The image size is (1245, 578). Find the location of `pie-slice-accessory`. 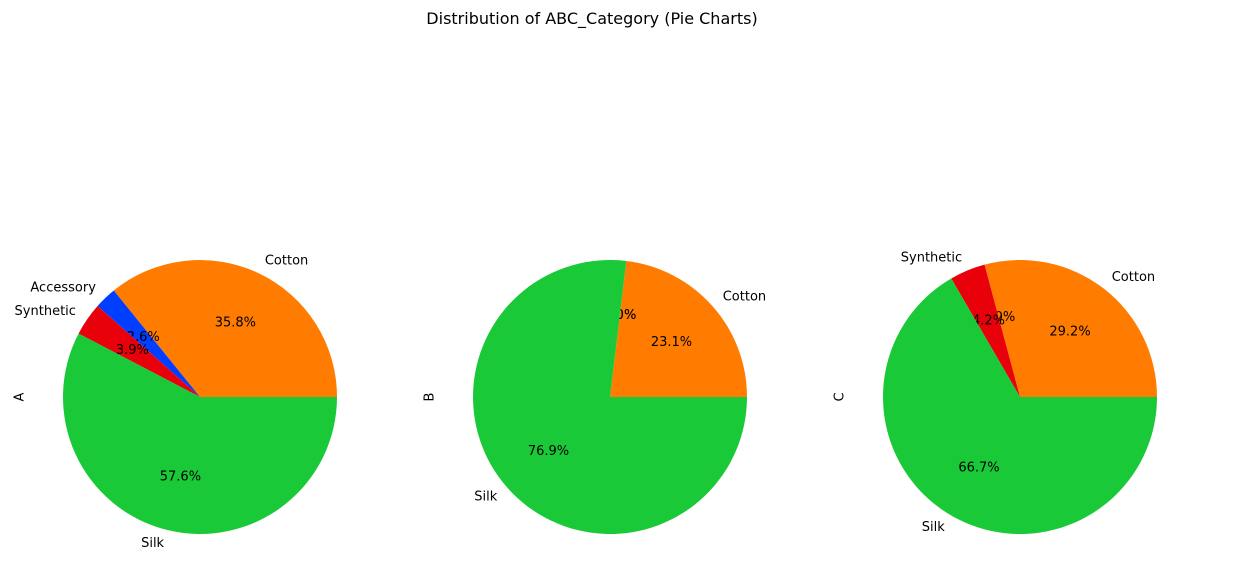

pie-slice-accessory is located at coordinates (148, 343).